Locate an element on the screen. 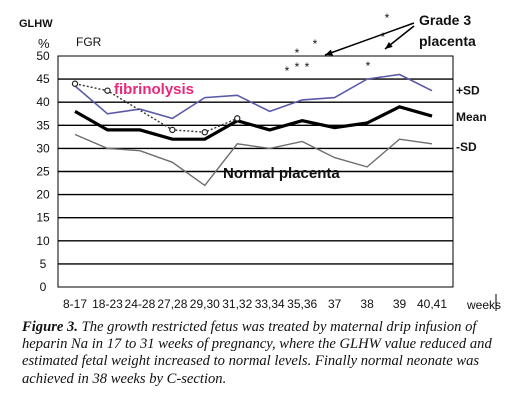 The width and height of the screenshot is (505, 416). annotation-arrow is located at coordinates (369, 39).